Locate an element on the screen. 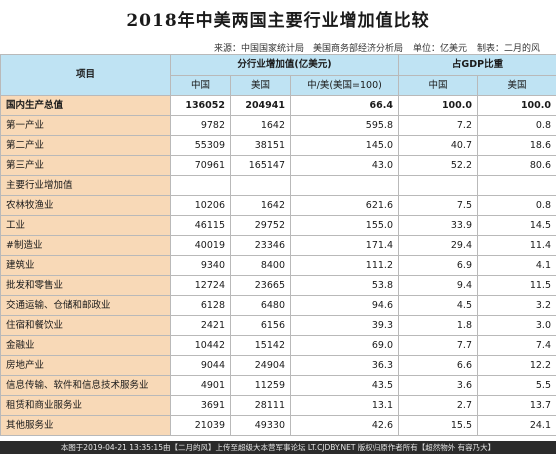  table-row: 第一产业 9782 1642 595.8 7.2 0.8 is located at coordinates (278, 125).